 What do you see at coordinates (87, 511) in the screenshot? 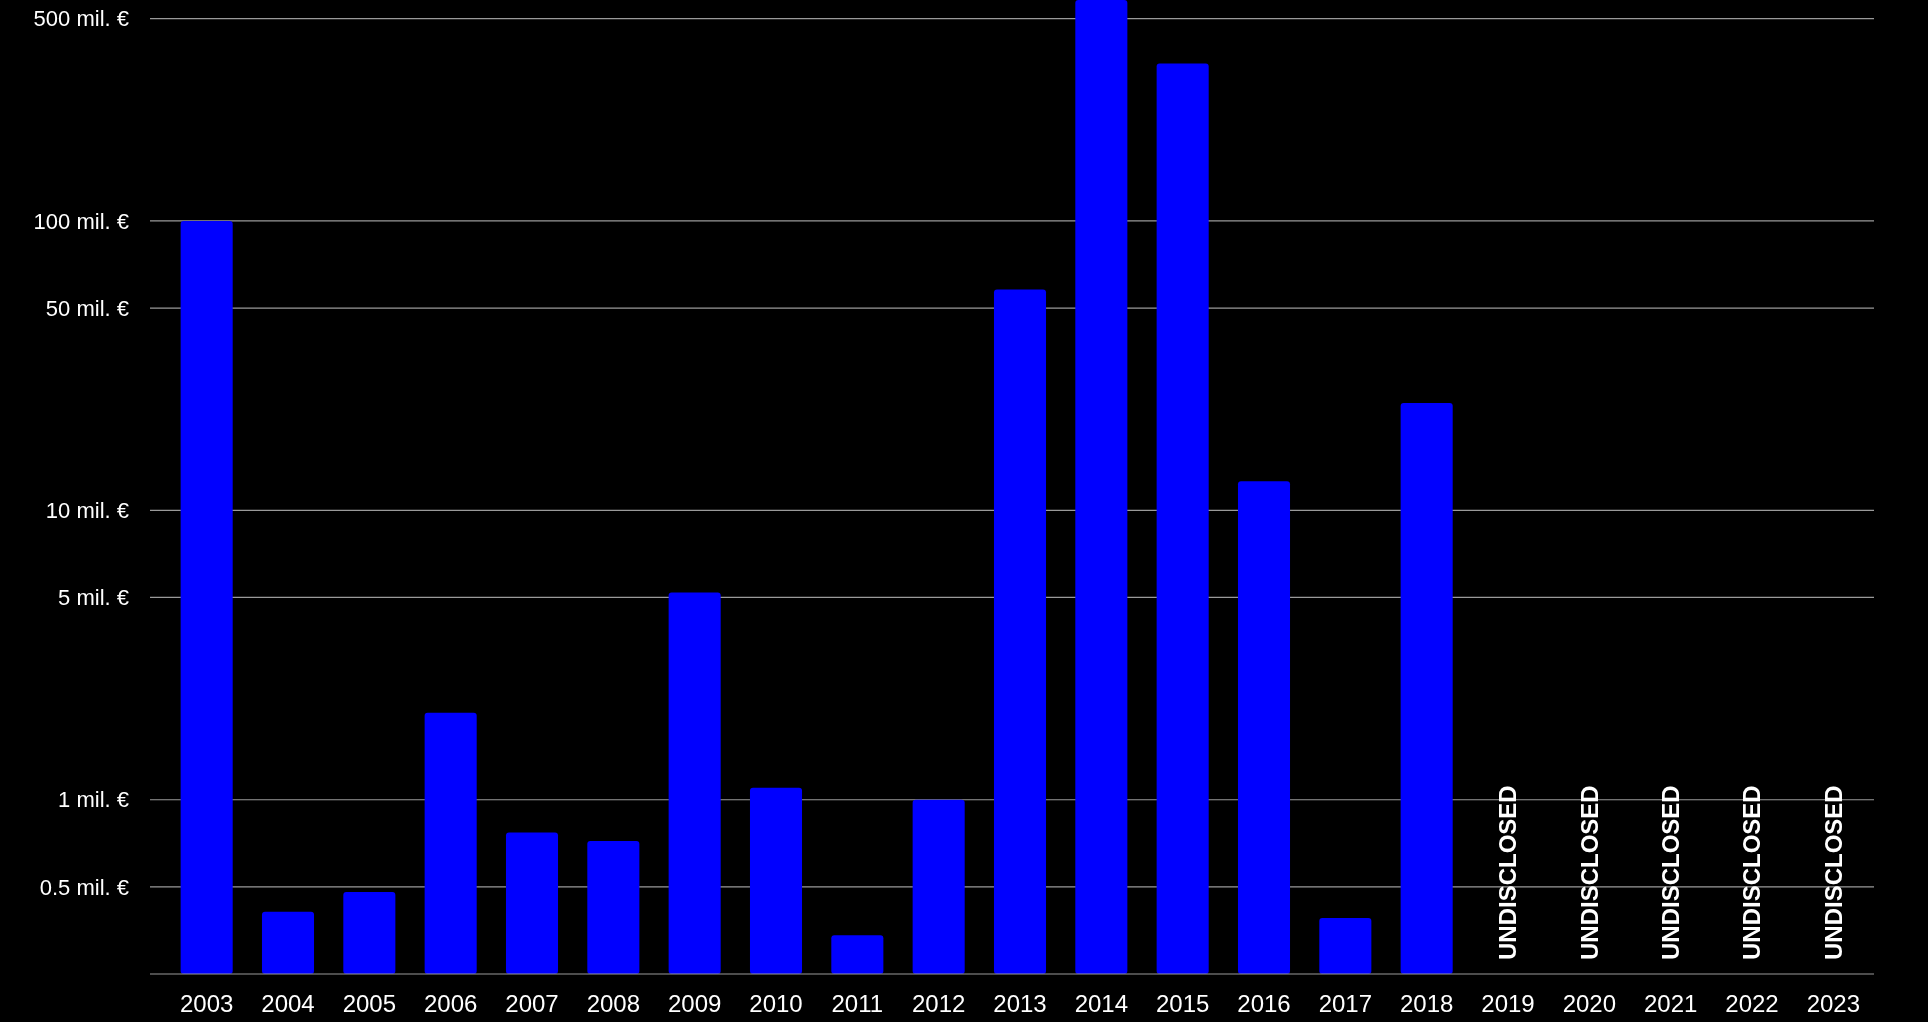
I see `y-tick-label: 10 mil. €` at bounding box center [87, 511].